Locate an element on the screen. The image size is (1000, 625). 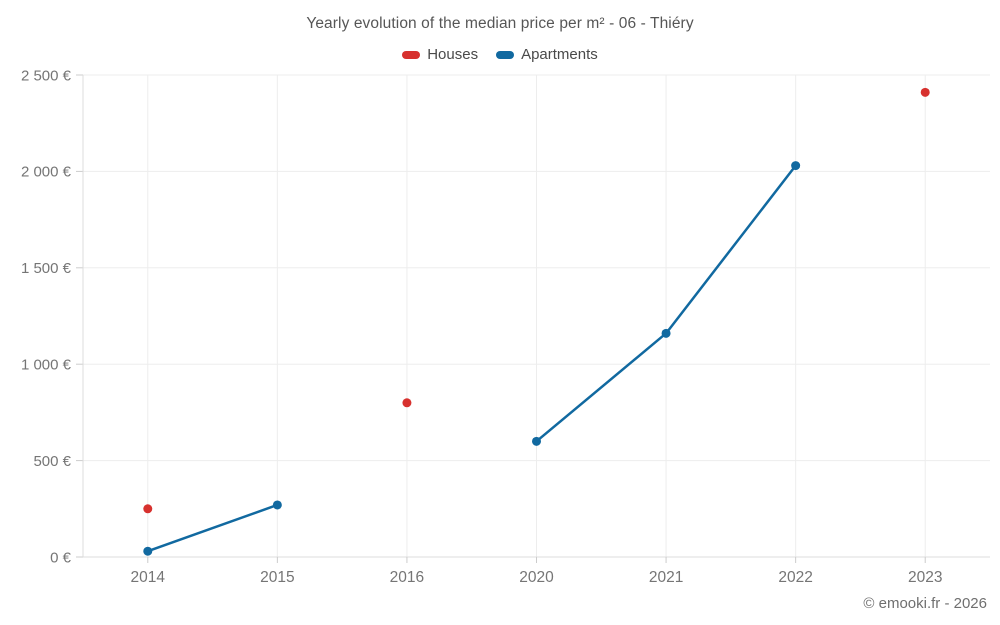
chart-legend: Houses Apartments is located at coordinates (500, 54).